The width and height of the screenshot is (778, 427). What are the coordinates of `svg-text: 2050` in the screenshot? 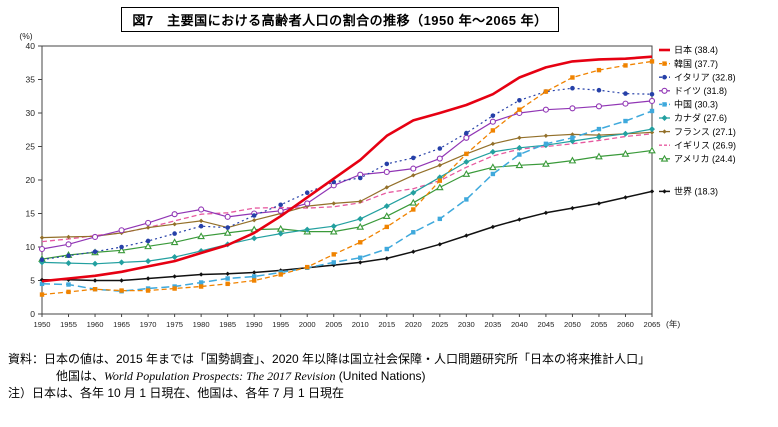 It's located at (572, 324).